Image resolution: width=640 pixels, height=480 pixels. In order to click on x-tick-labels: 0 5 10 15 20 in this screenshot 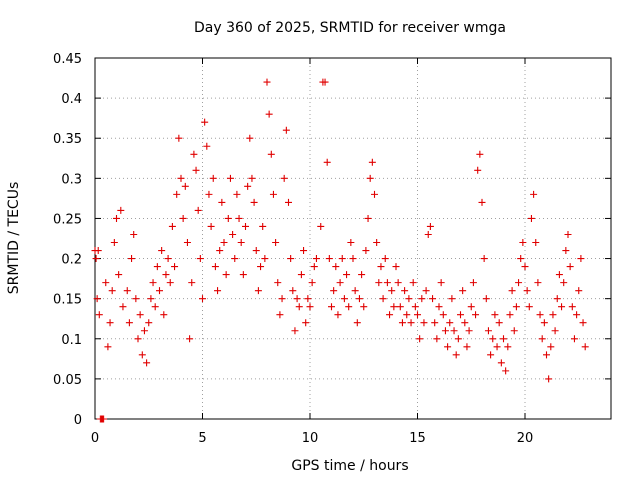, I will do `click(312, 438)`.